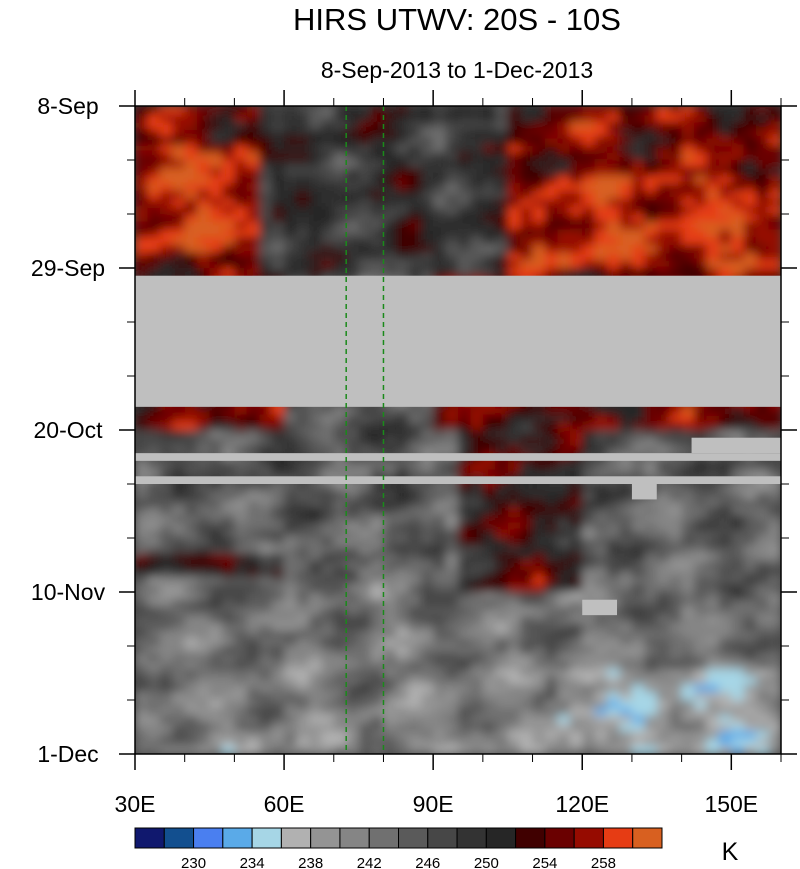 Image resolution: width=800 pixels, height=869 pixels. What do you see at coordinates (68, 430) in the screenshot?
I see `y-tick-label-2: 20-Oct` at bounding box center [68, 430].